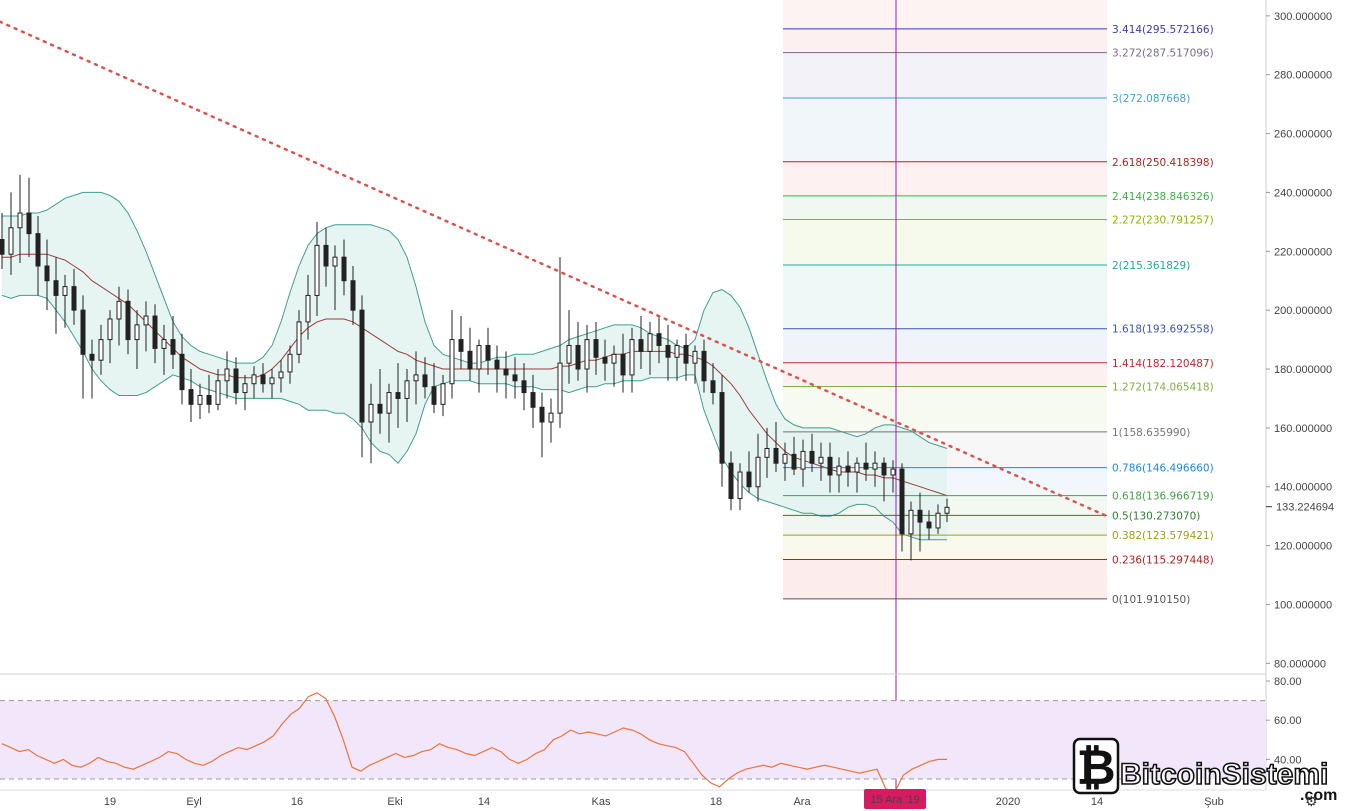 Image resolution: width=1346 pixels, height=811 pixels. What do you see at coordinates (297, 802) in the screenshot?
I see `x-axis-tick-label: 16` at bounding box center [297, 802].